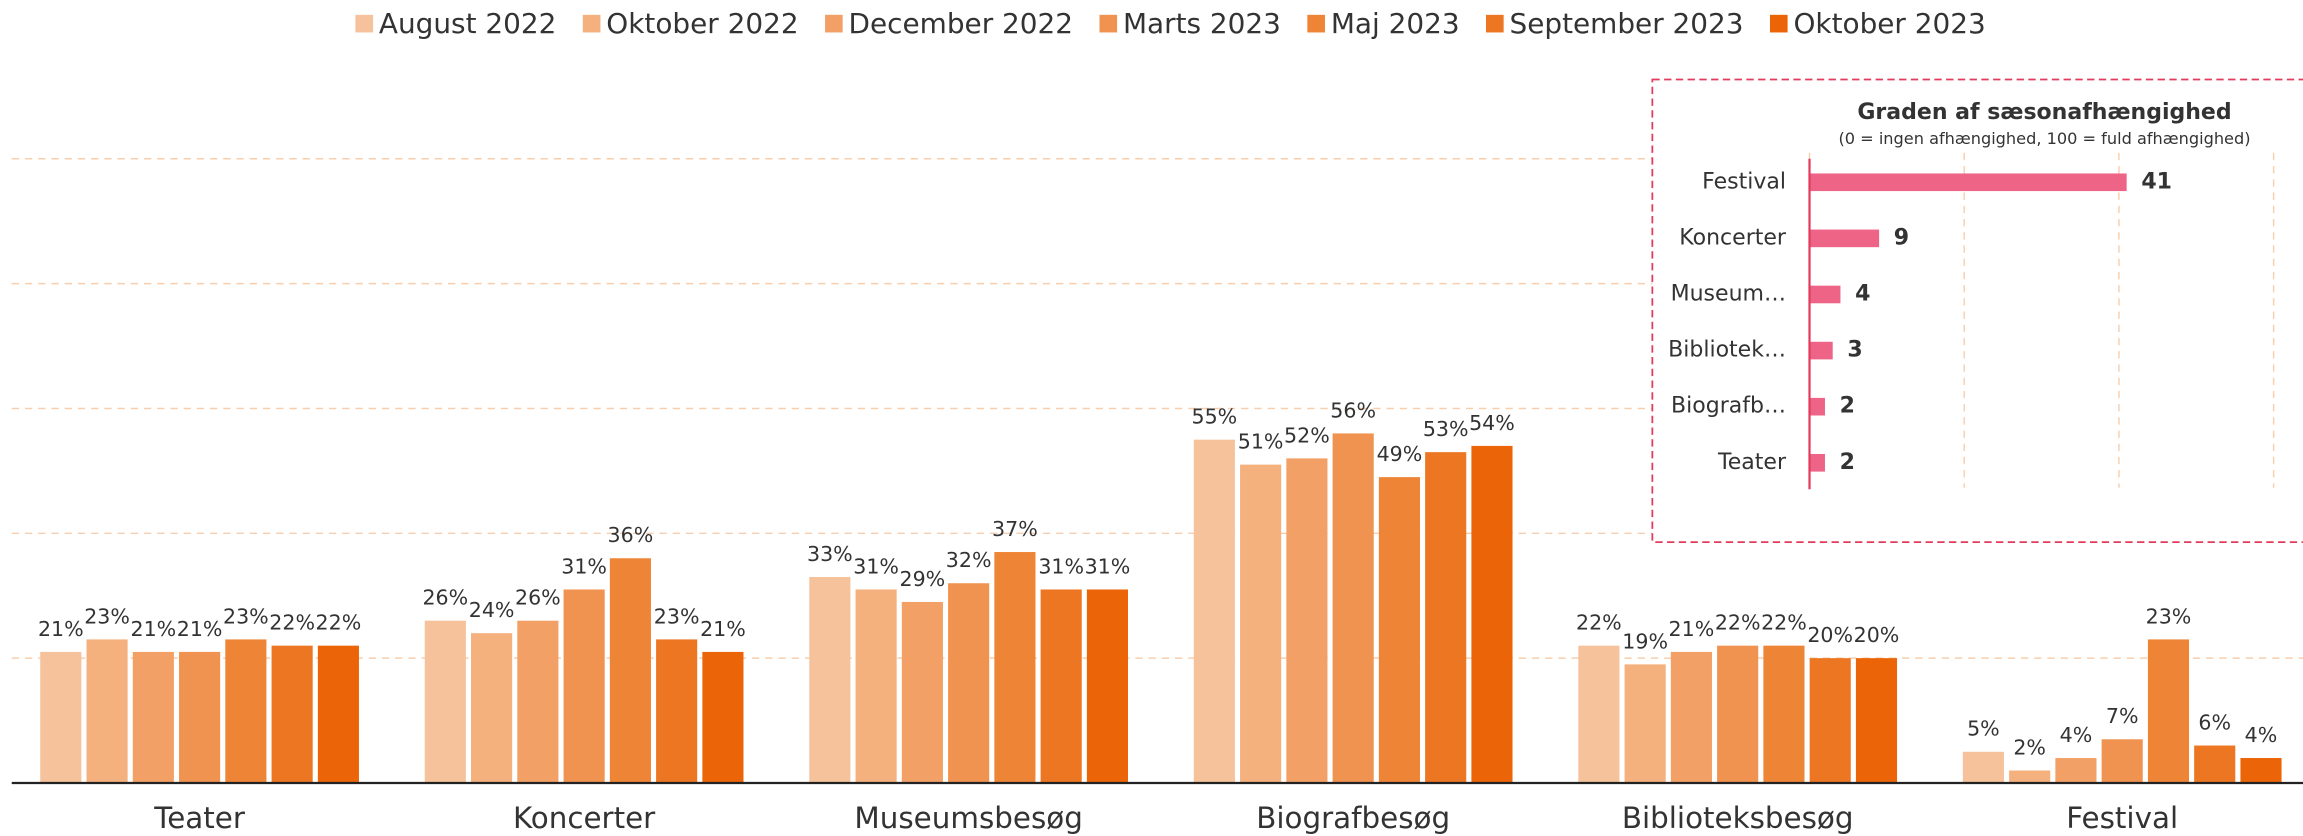  I want to click on value-label: 37%, so click(1015, 529).